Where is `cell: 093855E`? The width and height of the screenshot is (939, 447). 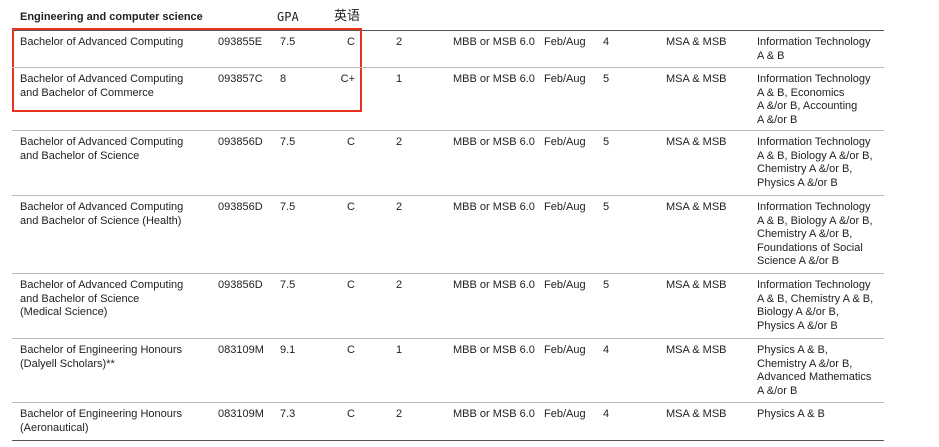
cell: 093855E is located at coordinates (240, 42).